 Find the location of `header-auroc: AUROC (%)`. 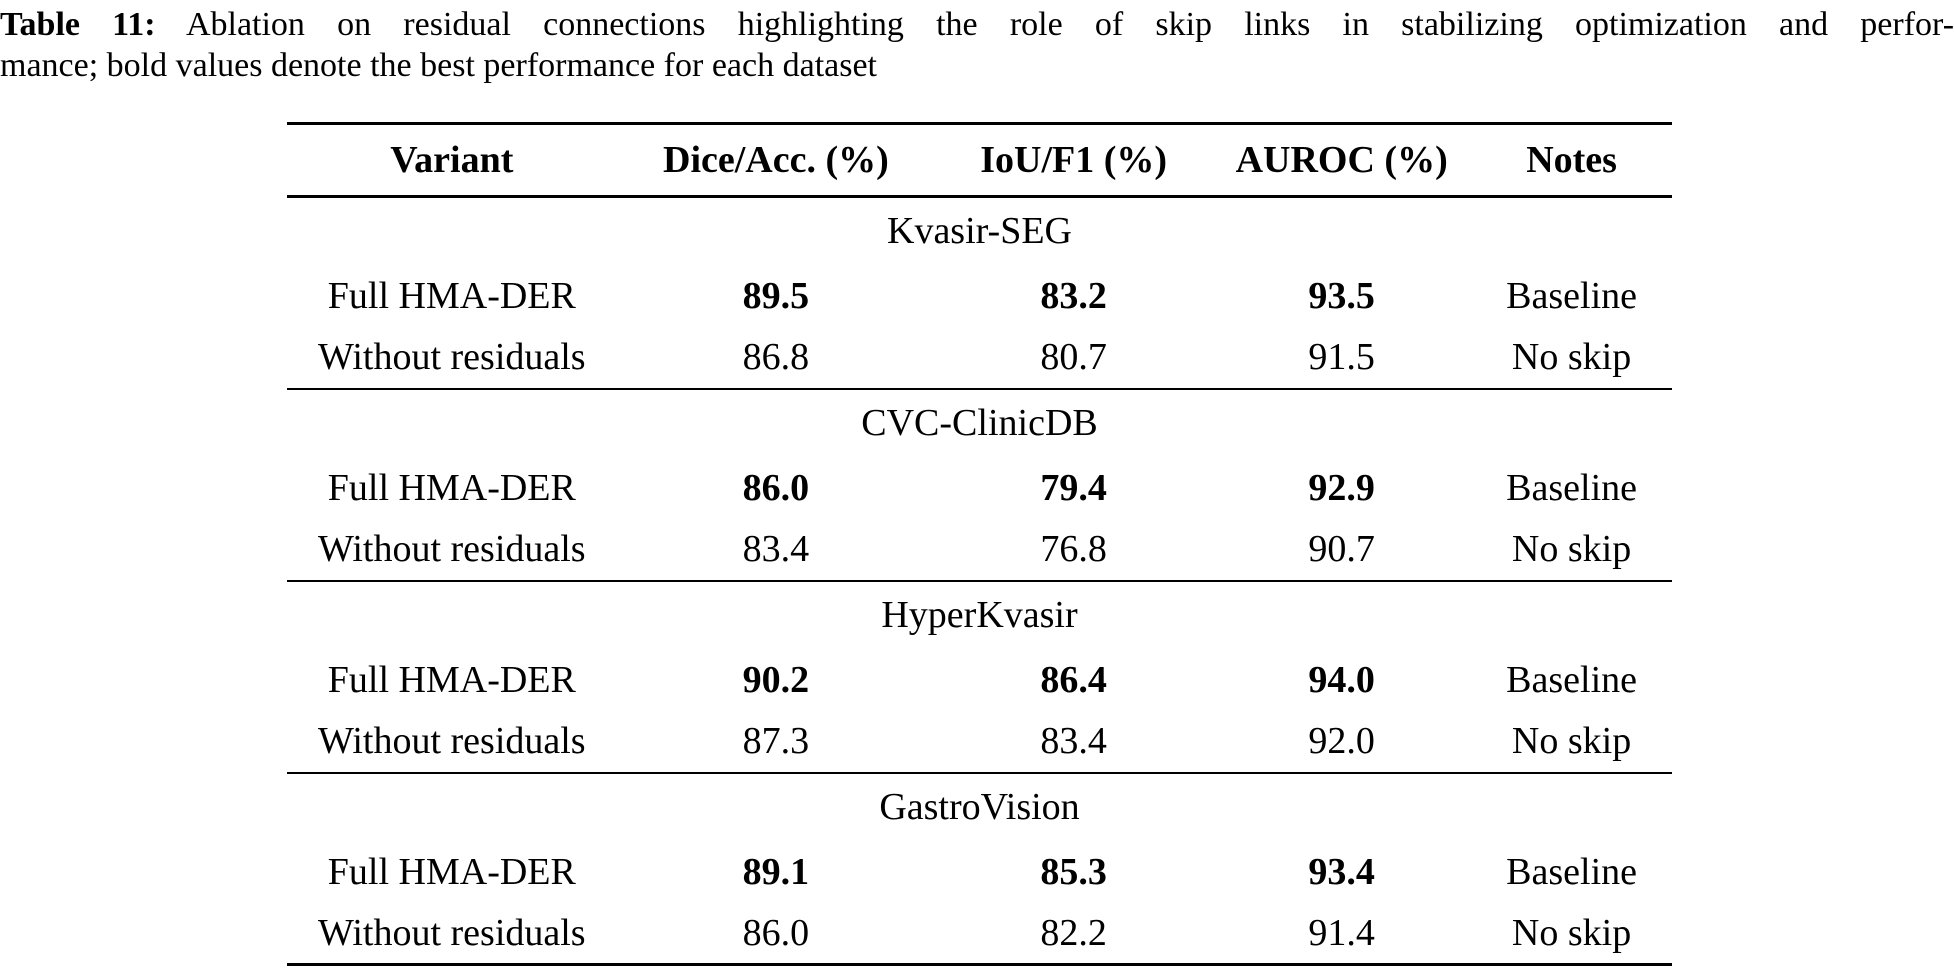

header-auroc: AUROC (%) is located at coordinates (1341, 160).